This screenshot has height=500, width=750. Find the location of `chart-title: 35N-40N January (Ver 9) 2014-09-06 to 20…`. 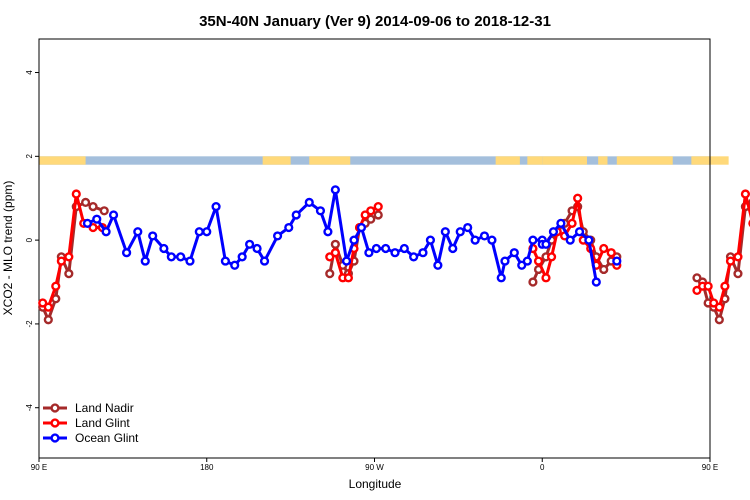

chart-title: 35N-40N January (Ver 9) 2014-09-06 to 20… is located at coordinates (375, 21).